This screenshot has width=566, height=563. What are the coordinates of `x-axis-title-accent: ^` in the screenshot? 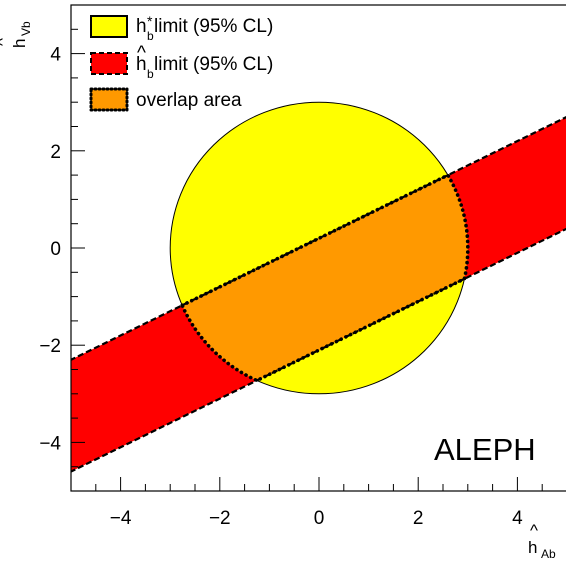 It's located at (534, 530).